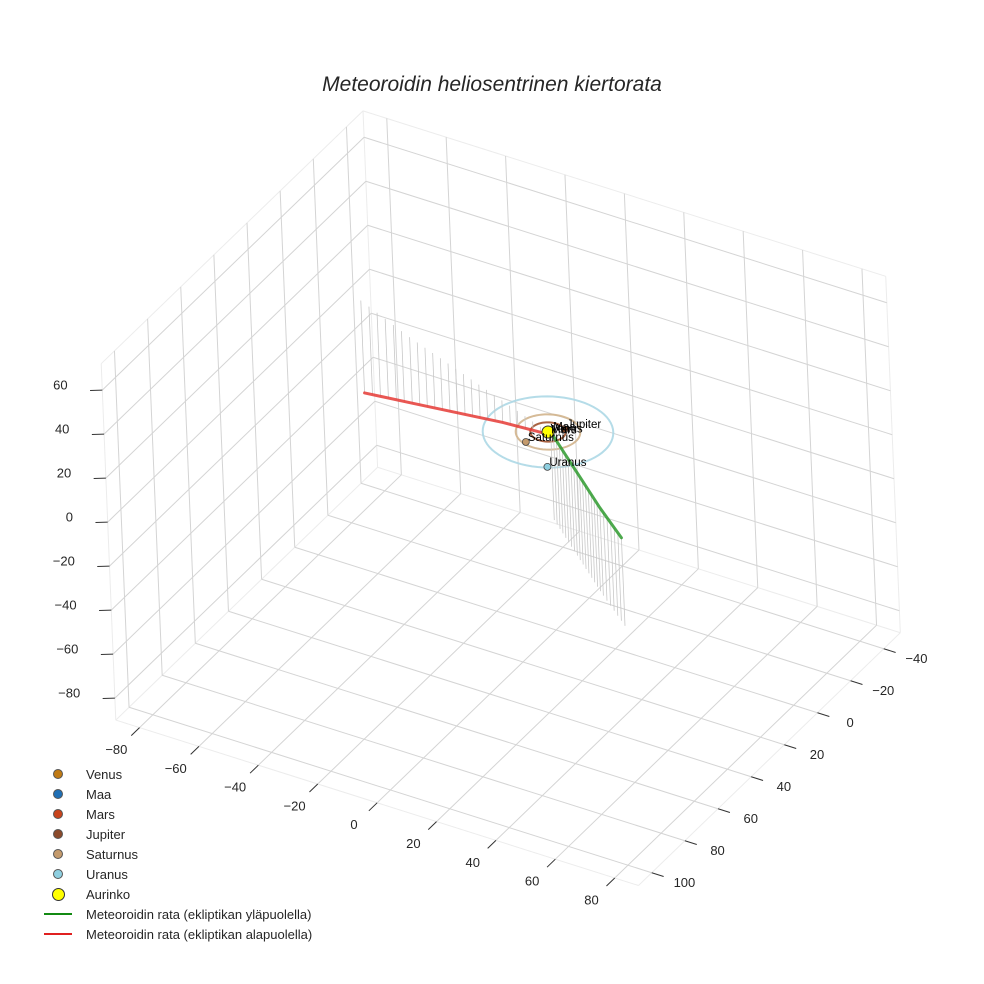 This screenshot has width=984, height=984. I want to click on legend-item: Saturnus, so click(174, 854).